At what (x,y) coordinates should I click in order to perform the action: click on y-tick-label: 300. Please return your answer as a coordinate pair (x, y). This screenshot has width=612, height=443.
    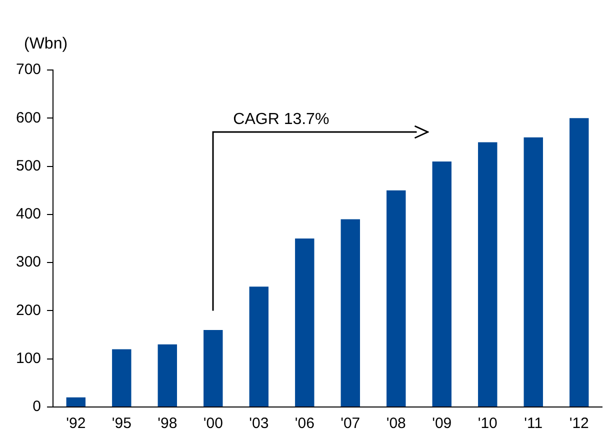
    Looking at the image, I should click on (29, 262).